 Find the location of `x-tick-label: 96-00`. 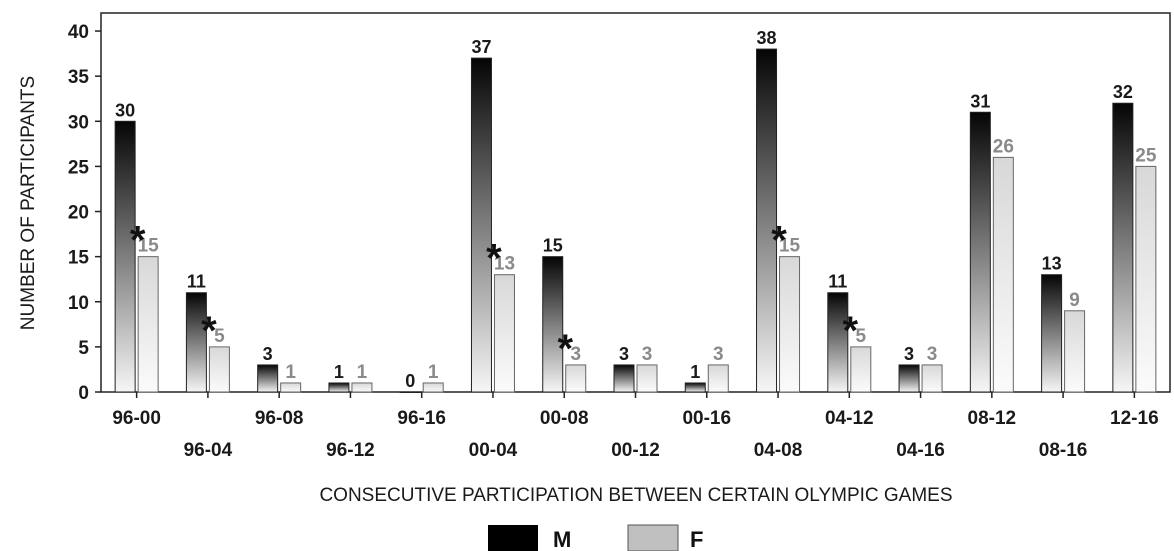

x-tick-label: 96-00 is located at coordinates (136, 418).